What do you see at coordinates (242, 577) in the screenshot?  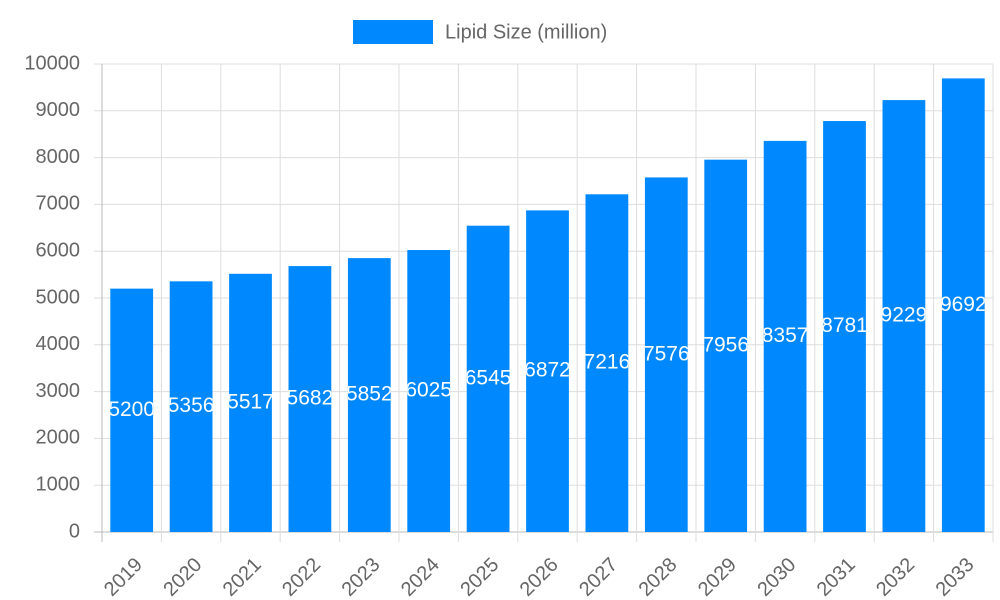 I see `x-tick-label: 2021` at bounding box center [242, 577].